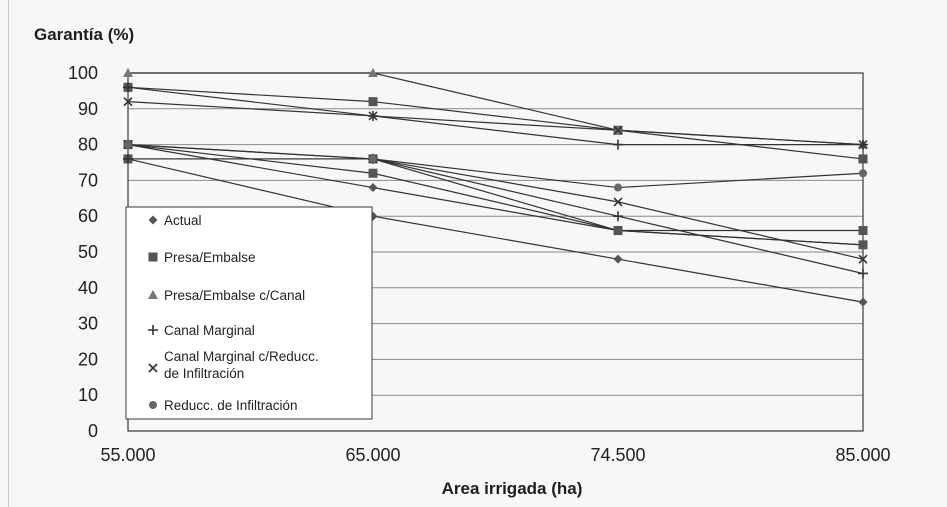 Image resolution: width=947 pixels, height=507 pixels. What do you see at coordinates (495, 166) in the screenshot?
I see `series-line-circle` at bounding box center [495, 166].